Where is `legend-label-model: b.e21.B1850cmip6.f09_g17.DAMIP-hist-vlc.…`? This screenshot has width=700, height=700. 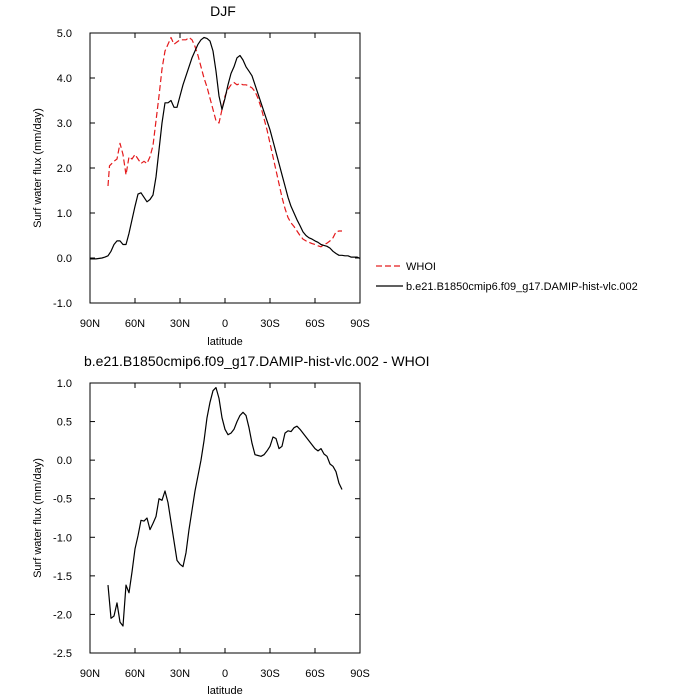 legend-label-model: b.e21.B1850cmip6.f09_g17.DAMIP-hist-vlc.… is located at coordinates (522, 287).